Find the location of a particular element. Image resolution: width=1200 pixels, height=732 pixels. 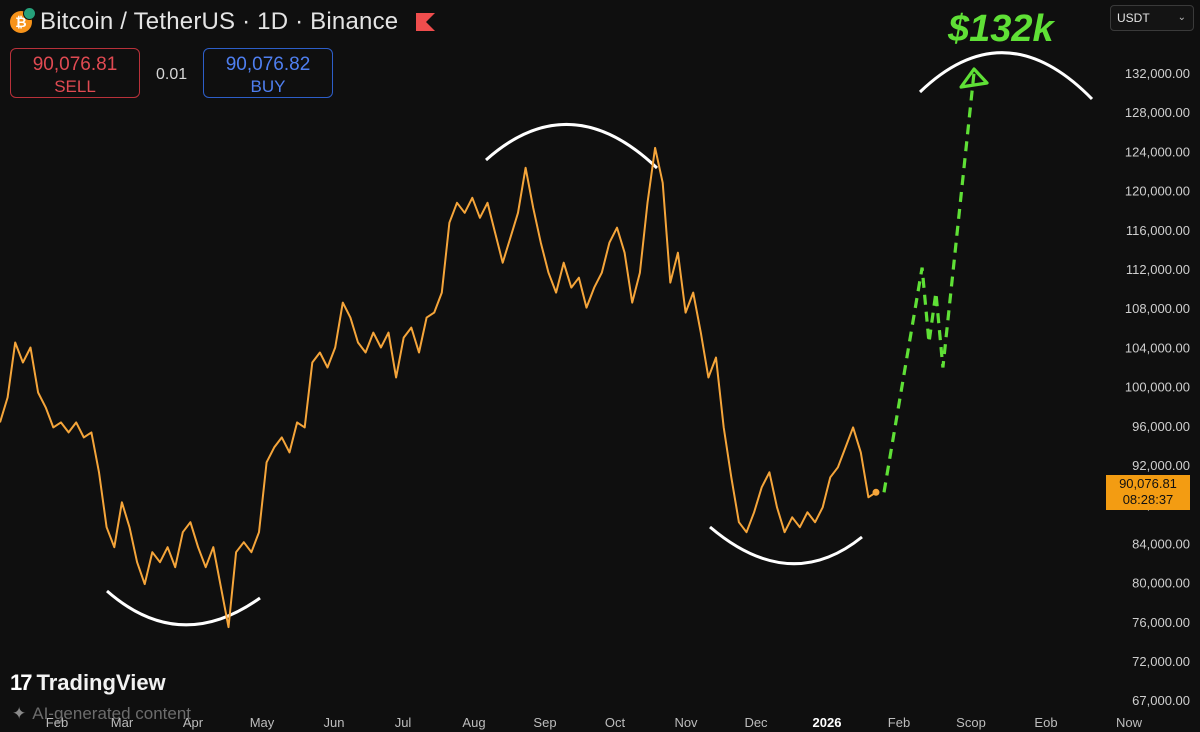

y-tick-label: 116,000.00 is located at coordinates (1158, 230).